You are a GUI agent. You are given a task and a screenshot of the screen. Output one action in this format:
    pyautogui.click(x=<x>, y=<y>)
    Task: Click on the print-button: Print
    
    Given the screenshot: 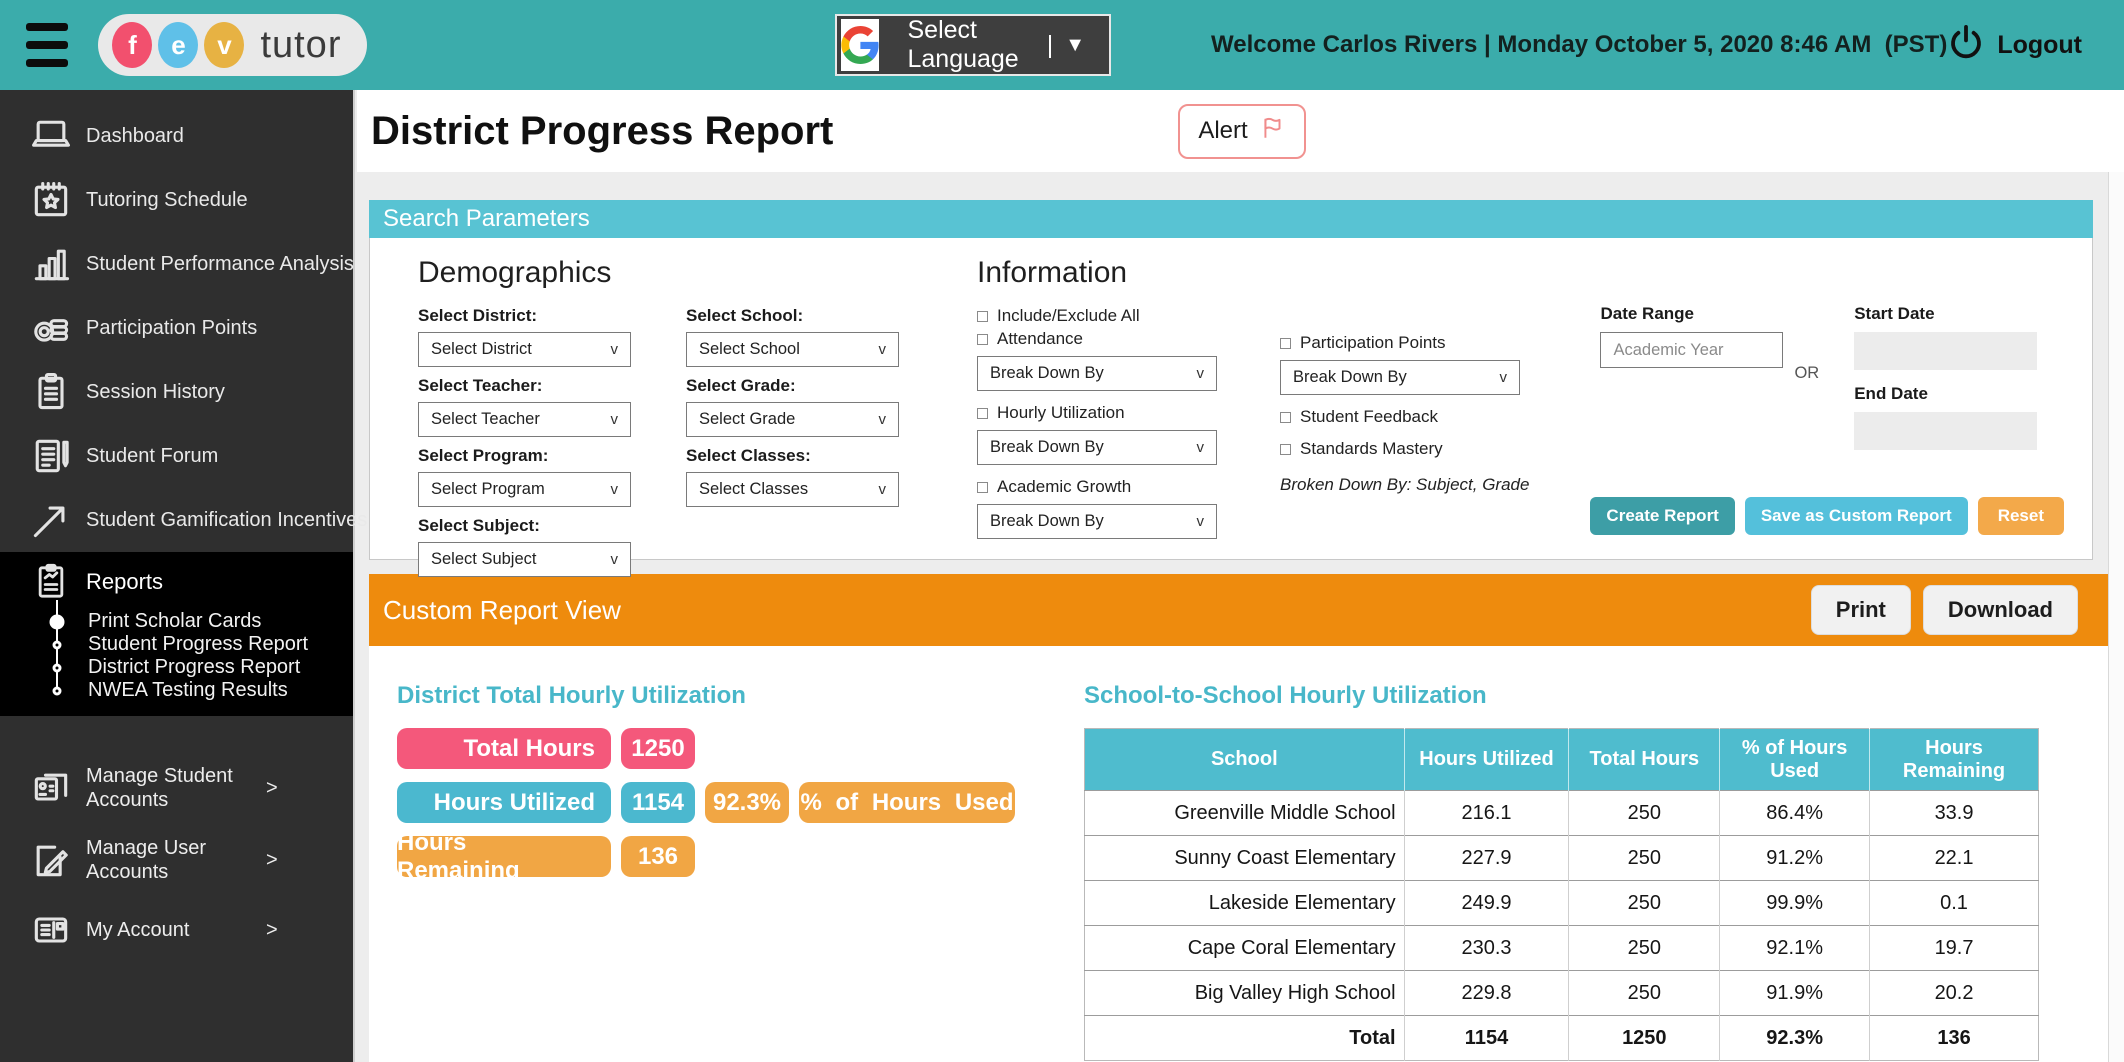 What is the action you would take?
    pyautogui.click(x=1860, y=610)
    